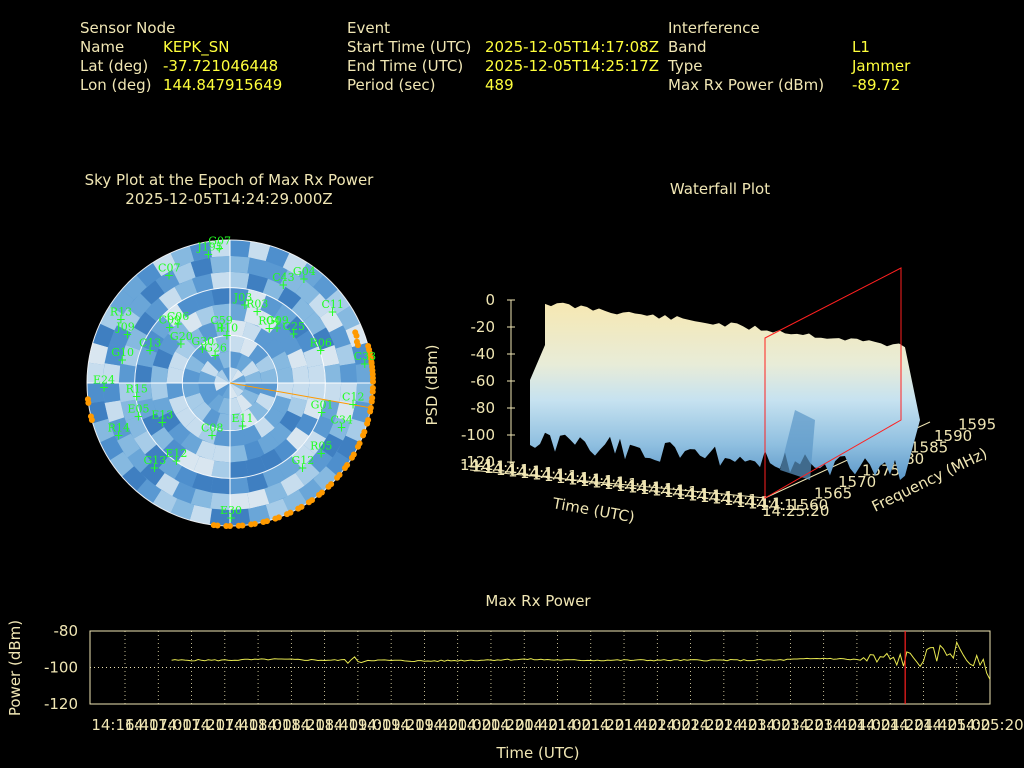 This screenshot has width=1024, height=768. Describe the element at coordinates (202, 341) in the screenshot. I see `satellite-label: G30` at that location.